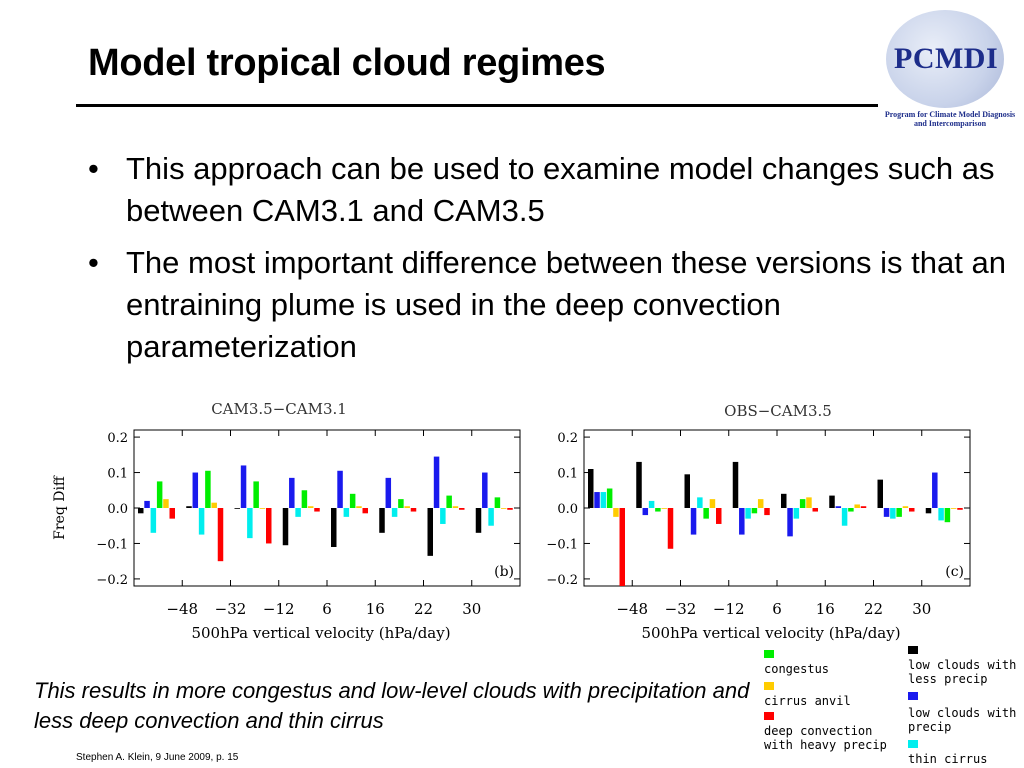 The height and width of the screenshot is (768, 1024). What do you see at coordinates (157, 757) in the screenshot?
I see `footer-citation: Stephen A. Klein, 9 June 2009, p. 15` at bounding box center [157, 757].